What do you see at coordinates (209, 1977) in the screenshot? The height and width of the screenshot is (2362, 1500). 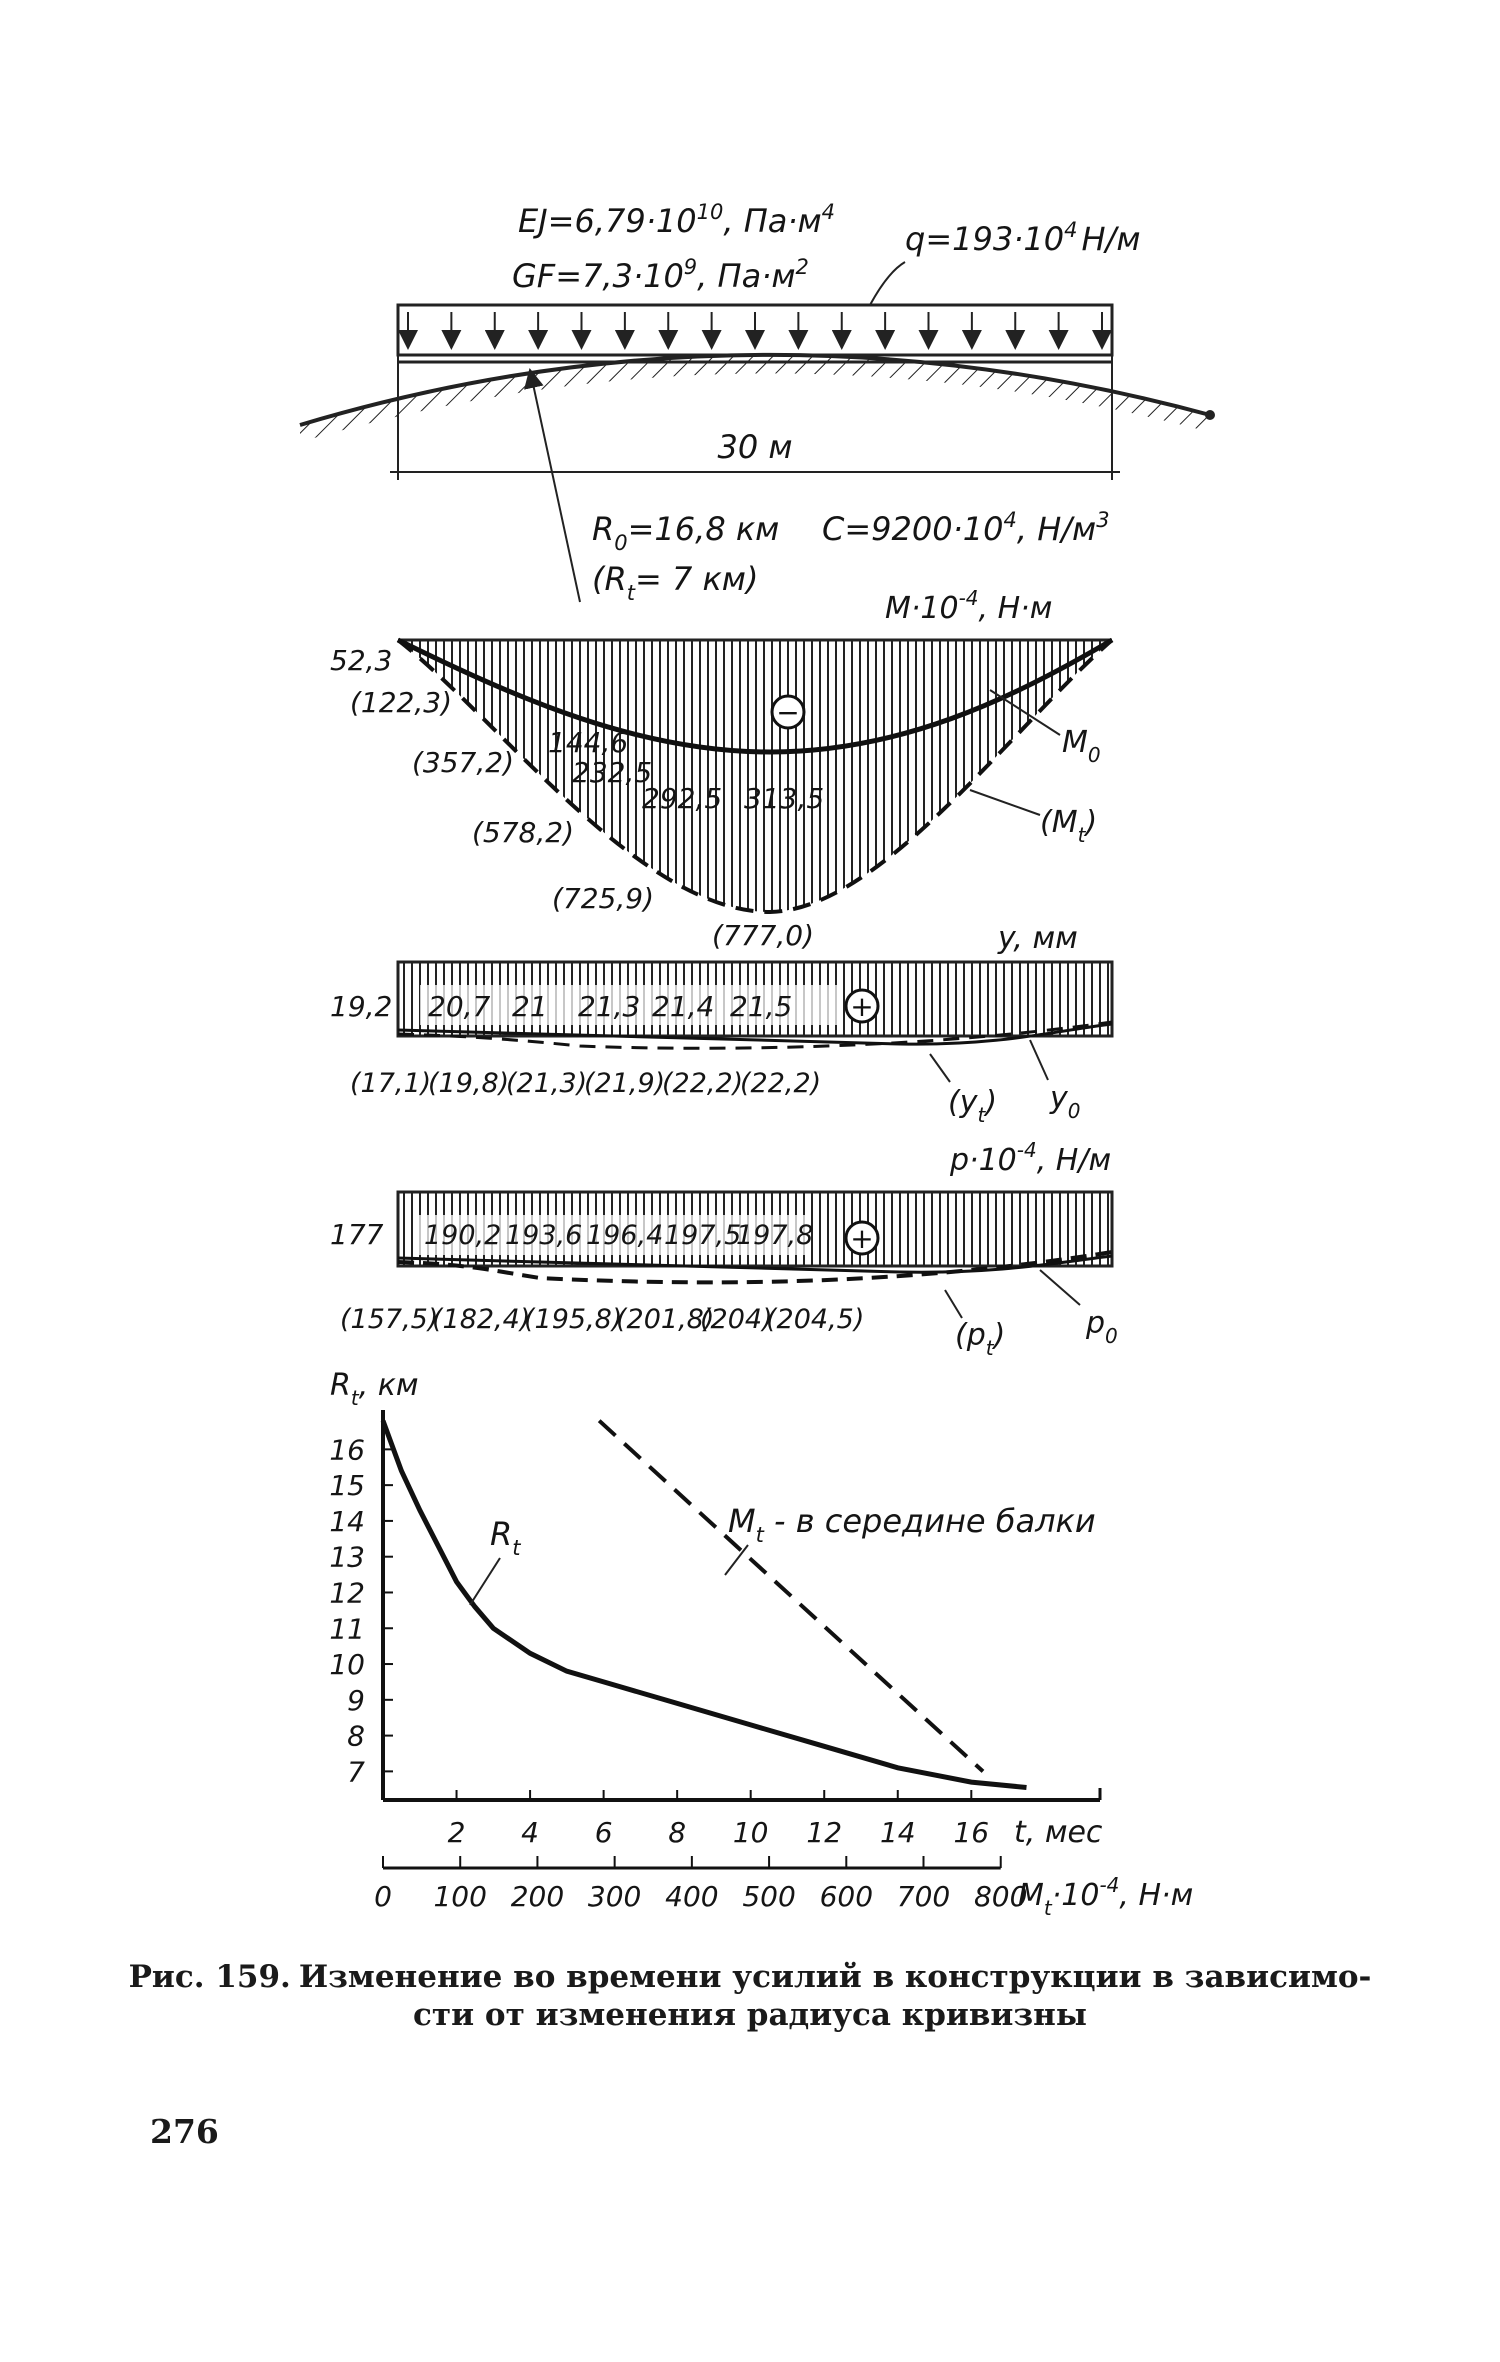 I see `caption-number: Рис. 159.` at bounding box center [209, 1977].